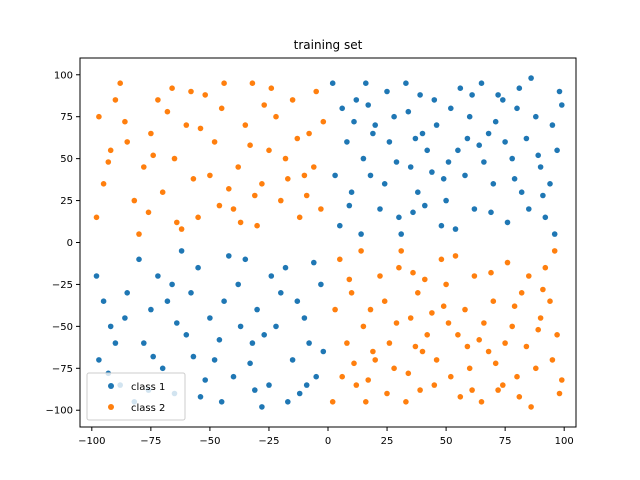 This screenshot has width=640, height=480. Describe the element at coordinates (63, 243) in the screenshot. I see `y-axis-ticks: −100 −75 −50 −25 0 25 50 75 100` at that location.